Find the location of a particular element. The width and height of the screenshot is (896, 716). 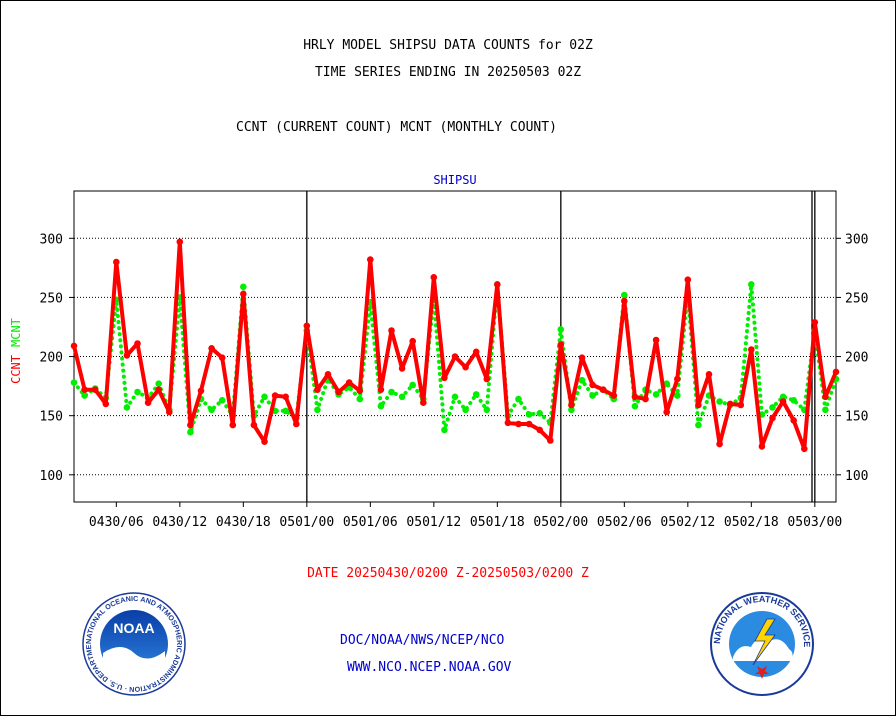

x-tick-label-0503/00: 0503/00 is located at coordinates (814, 522).